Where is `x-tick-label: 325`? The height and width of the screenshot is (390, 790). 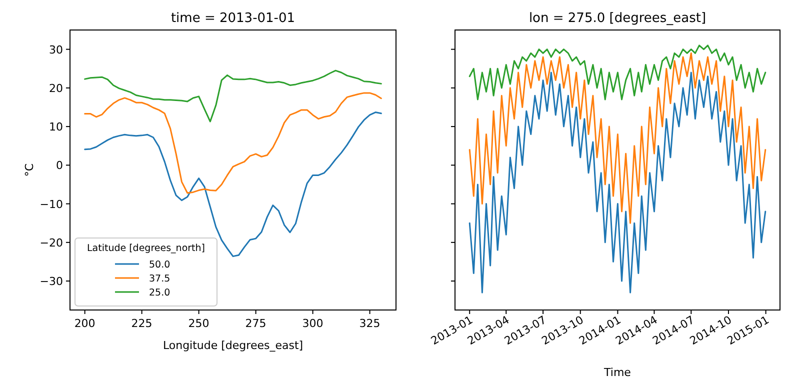 x-tick-label: 325 is located at coordinates (369, 323).